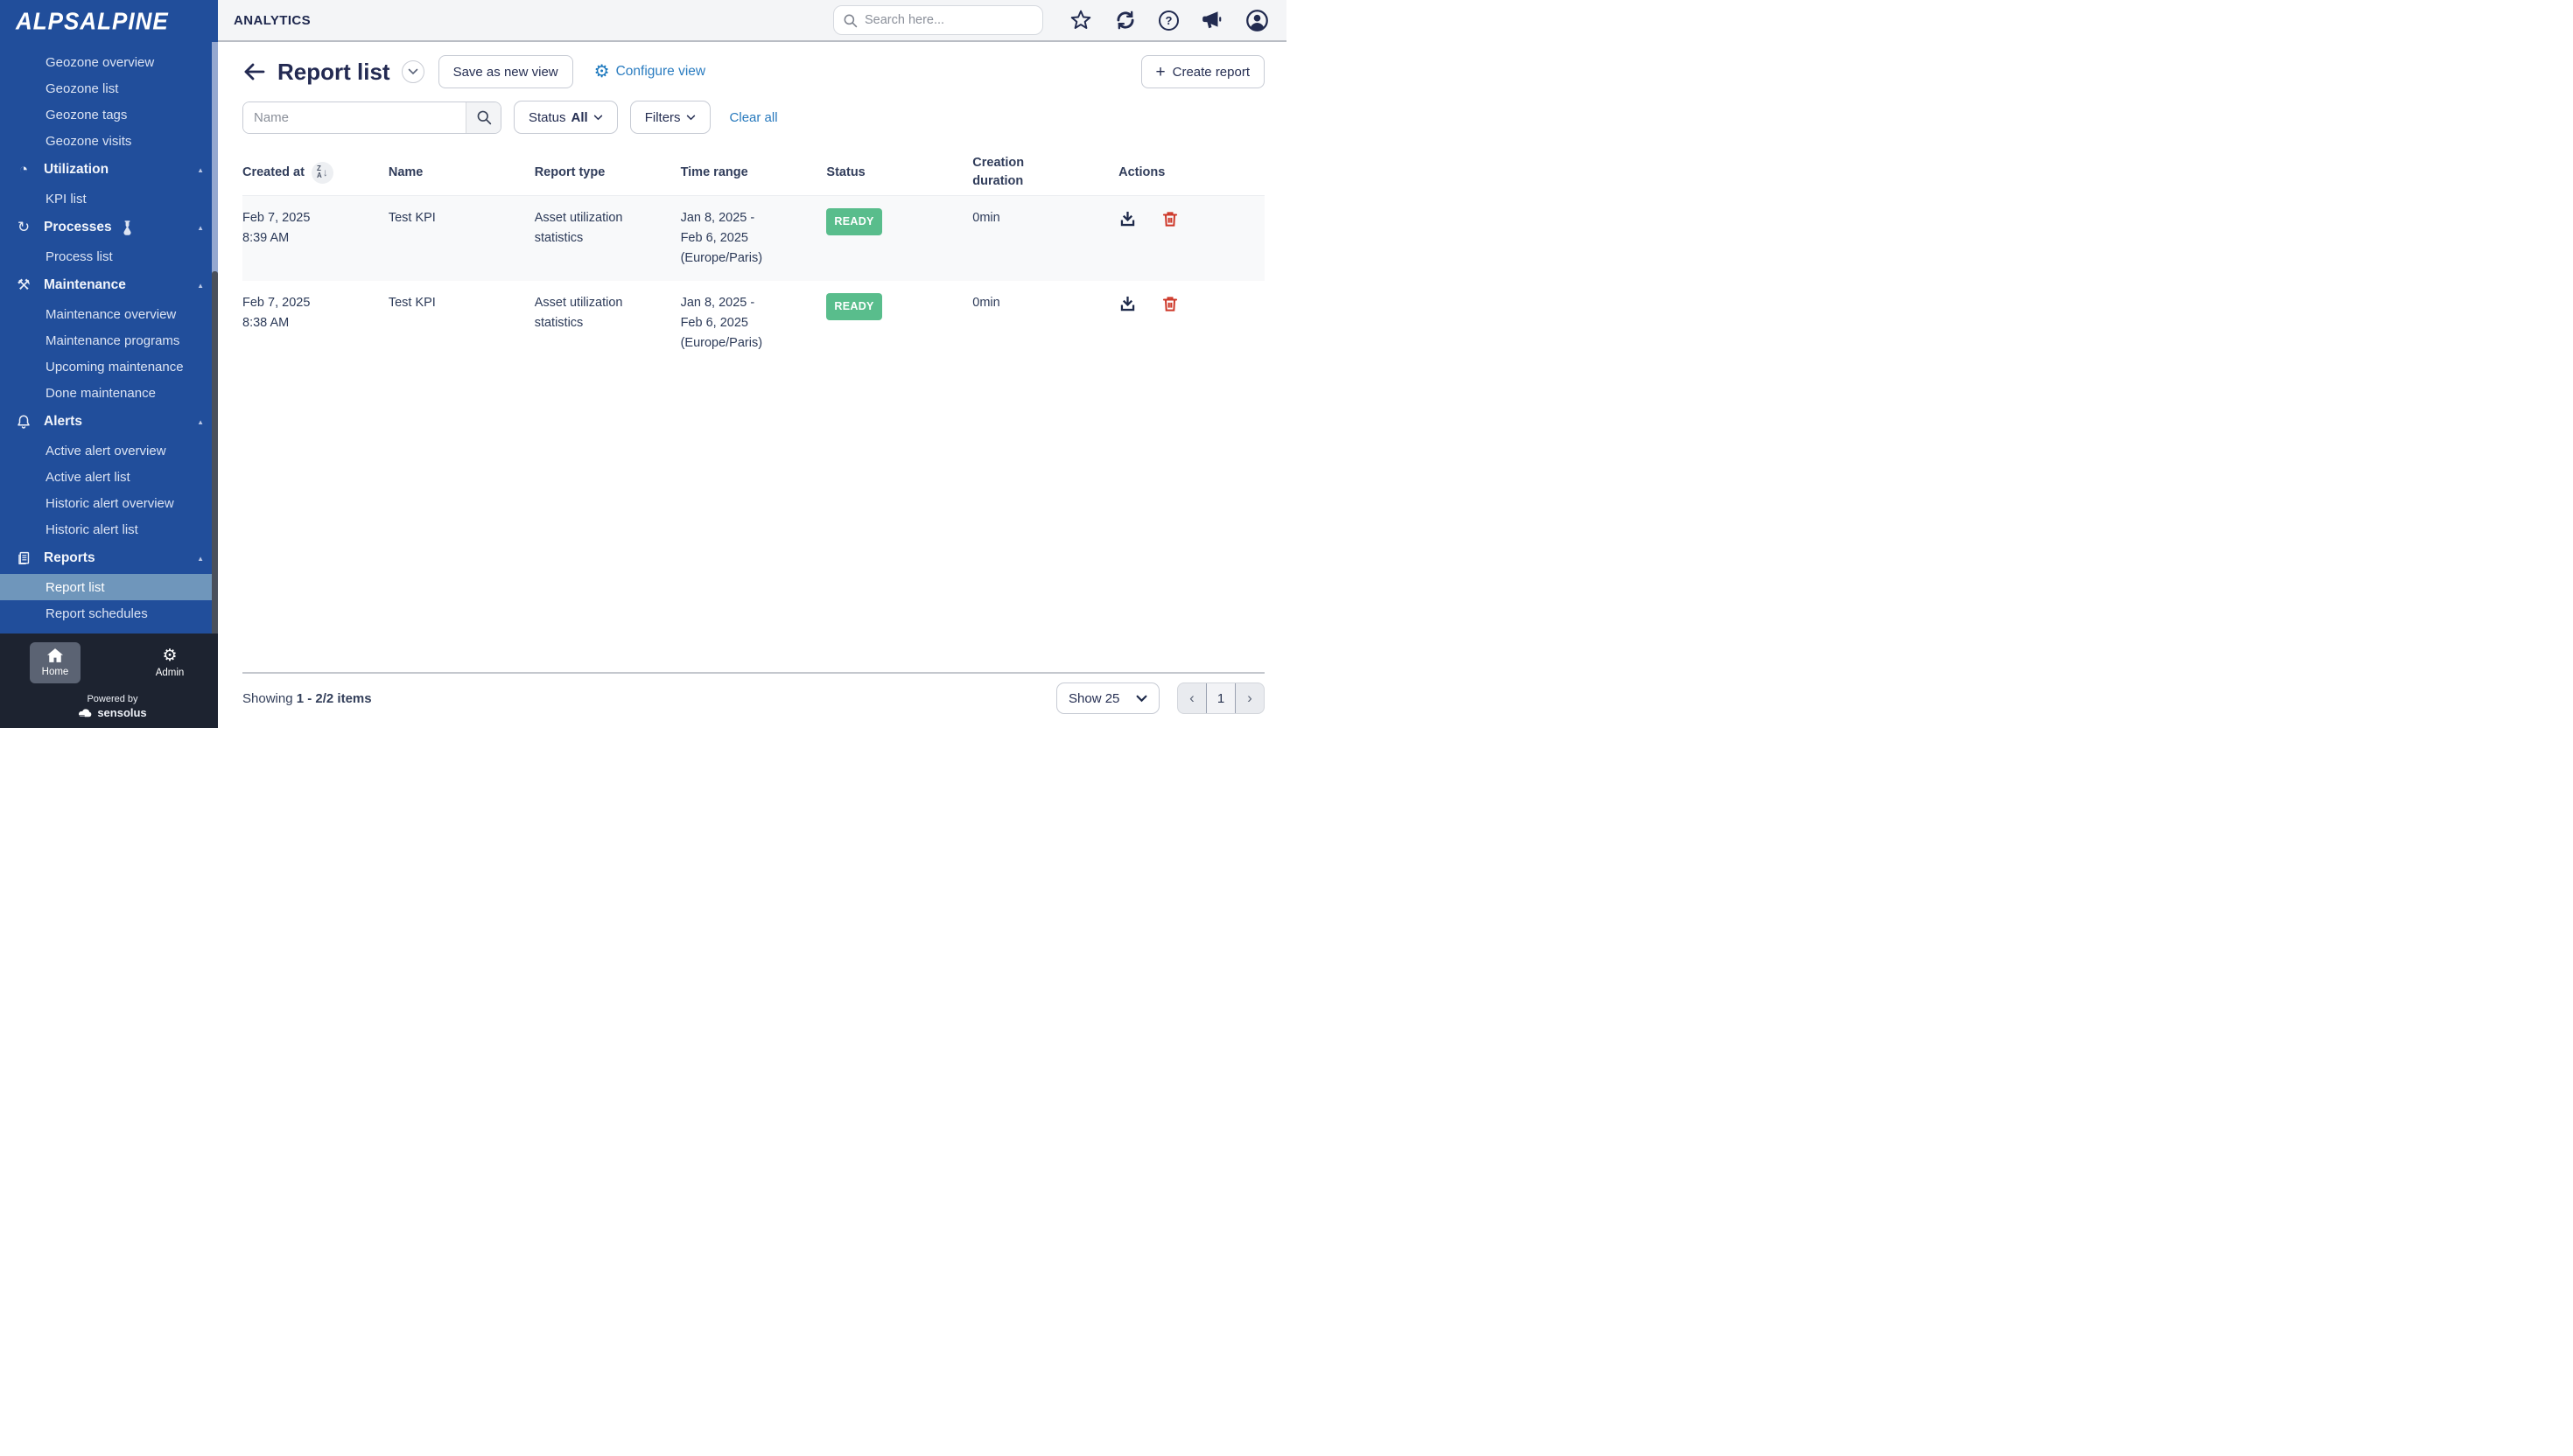 This screenshot has width=2573, height=1456. What do you see at coordinates (307, 698) in the screenshot?
I see `showing-count: Showing 1 - 2/2 items` at bounding box center [307, 698].